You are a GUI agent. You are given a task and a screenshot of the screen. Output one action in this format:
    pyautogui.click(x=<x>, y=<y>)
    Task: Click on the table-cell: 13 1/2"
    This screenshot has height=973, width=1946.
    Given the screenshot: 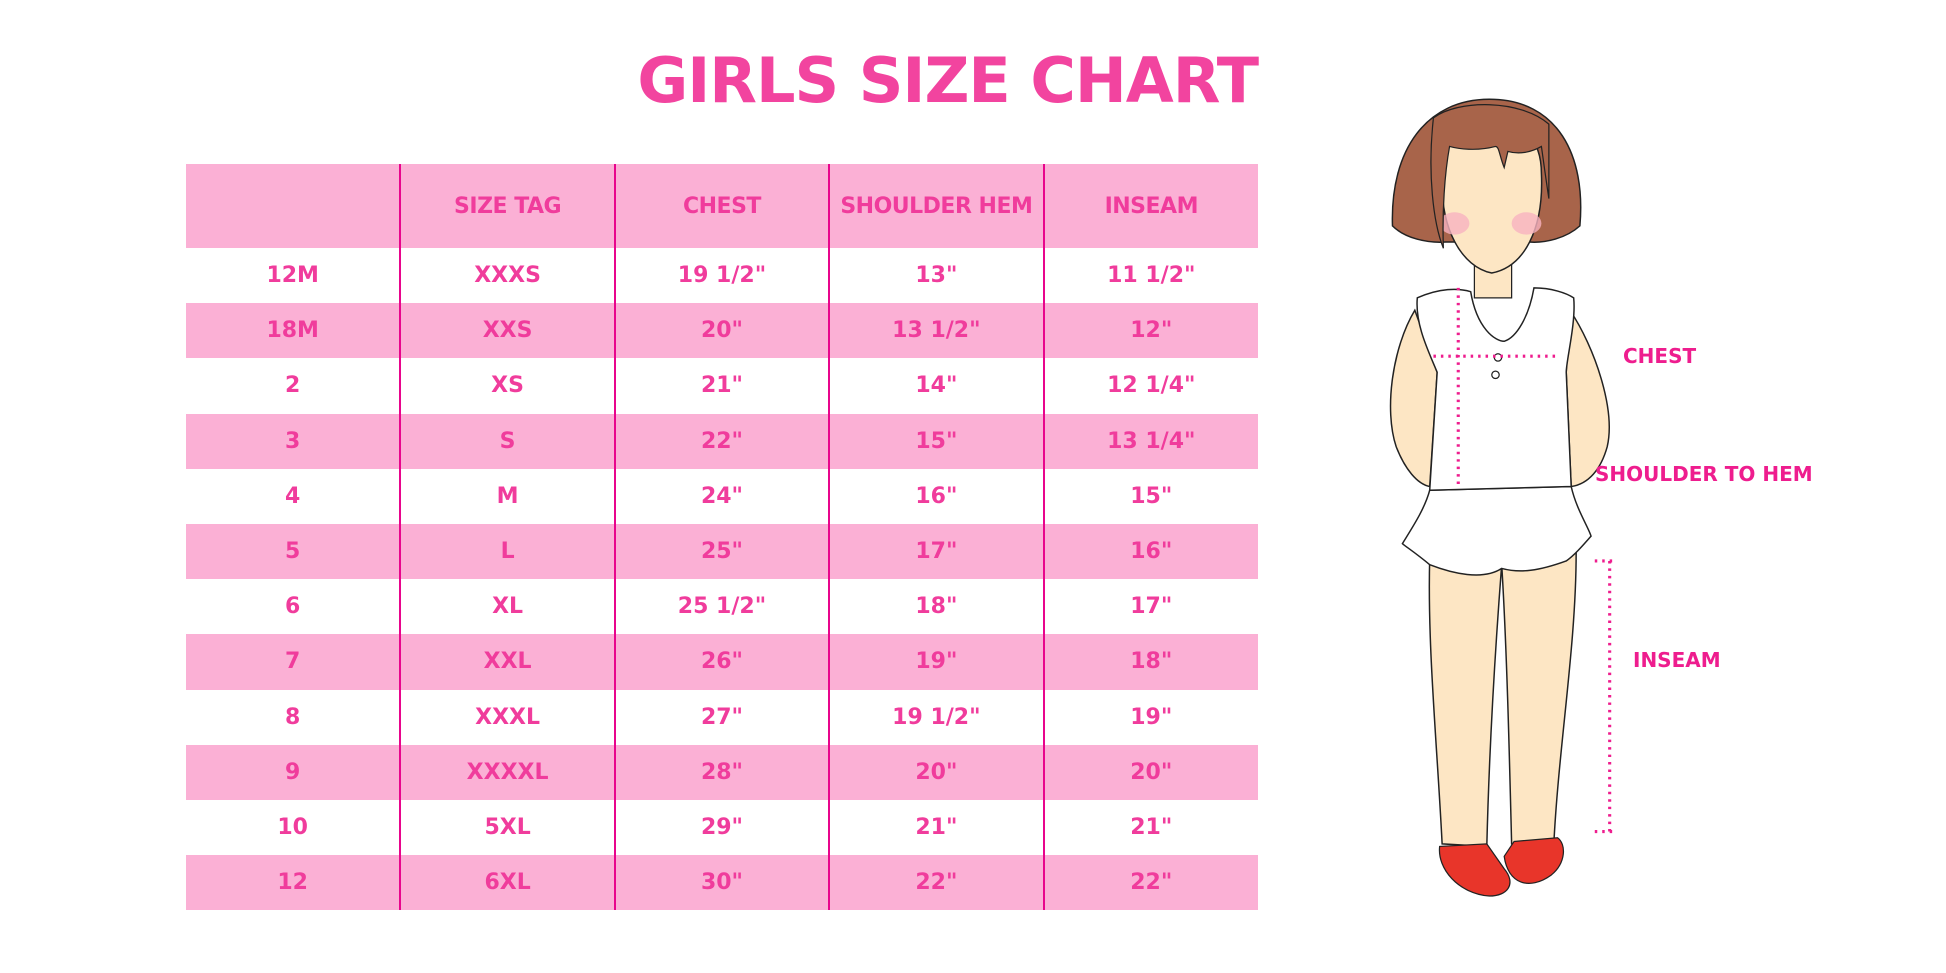 What is the action you would take?
    pyautogui.click(x=936, y=331)
    